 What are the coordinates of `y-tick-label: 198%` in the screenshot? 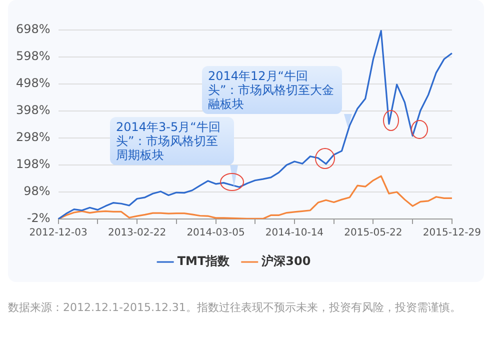 It's located at (33, 164).